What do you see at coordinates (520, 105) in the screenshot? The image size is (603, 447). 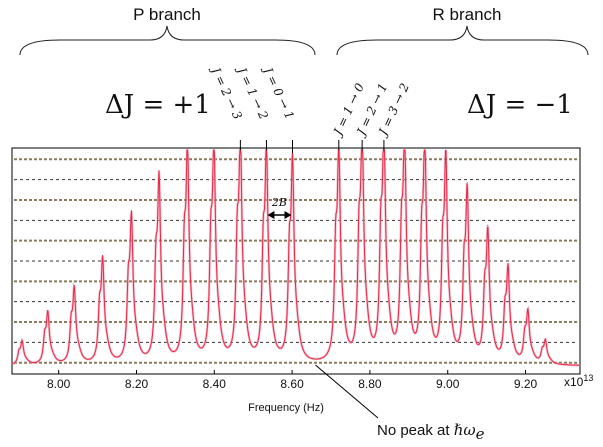 I see `r-delta-label: ΔJ = −1` at bounding box center [520, 105].